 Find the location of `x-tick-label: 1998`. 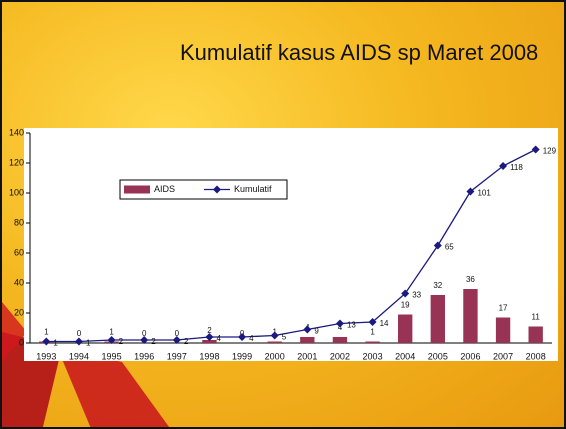

x-tick-label: 1998 is located at coordinates (209, 356).